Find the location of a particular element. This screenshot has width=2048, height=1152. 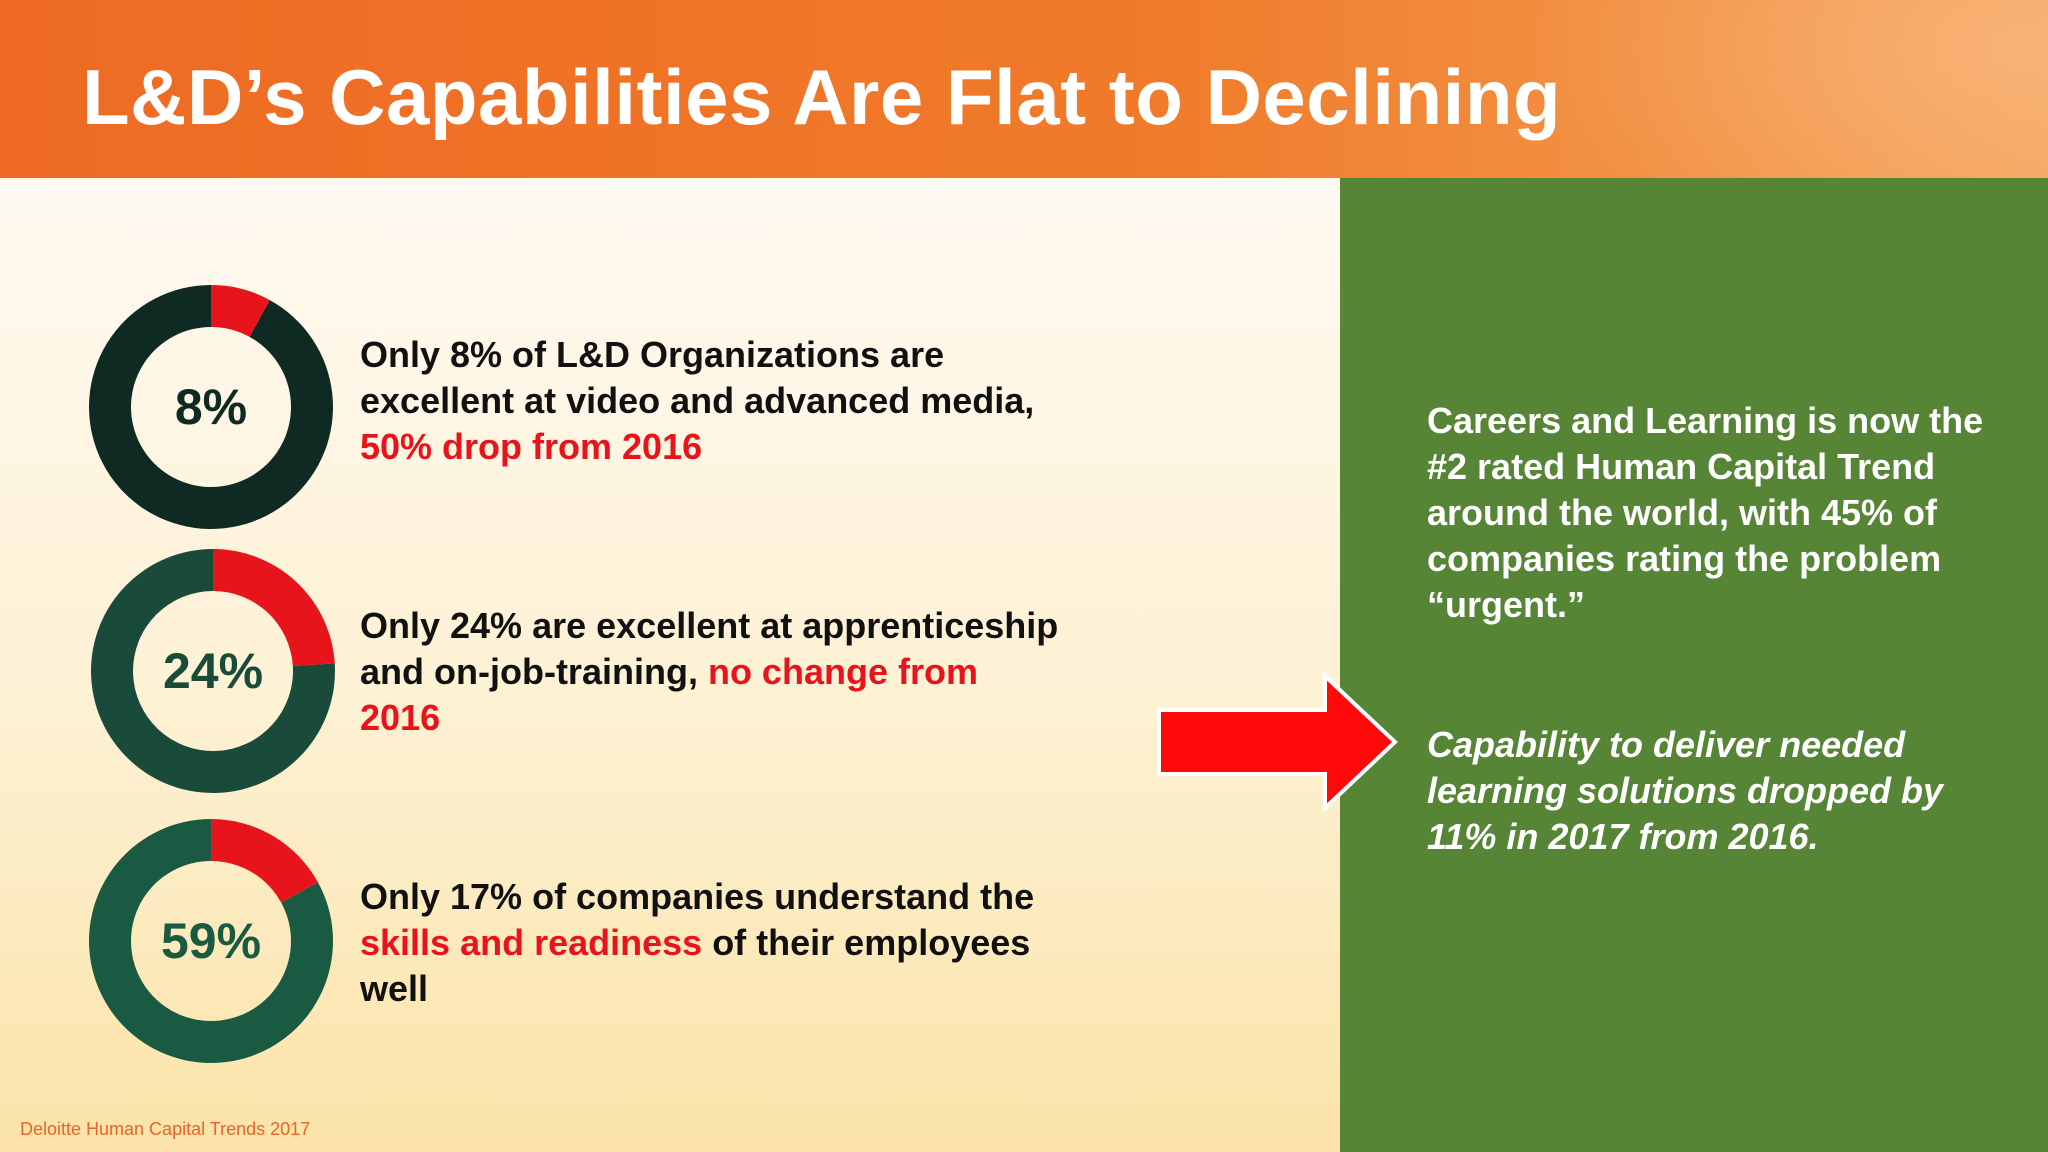

donut-label: 8% is located at coordinates (211, 407).